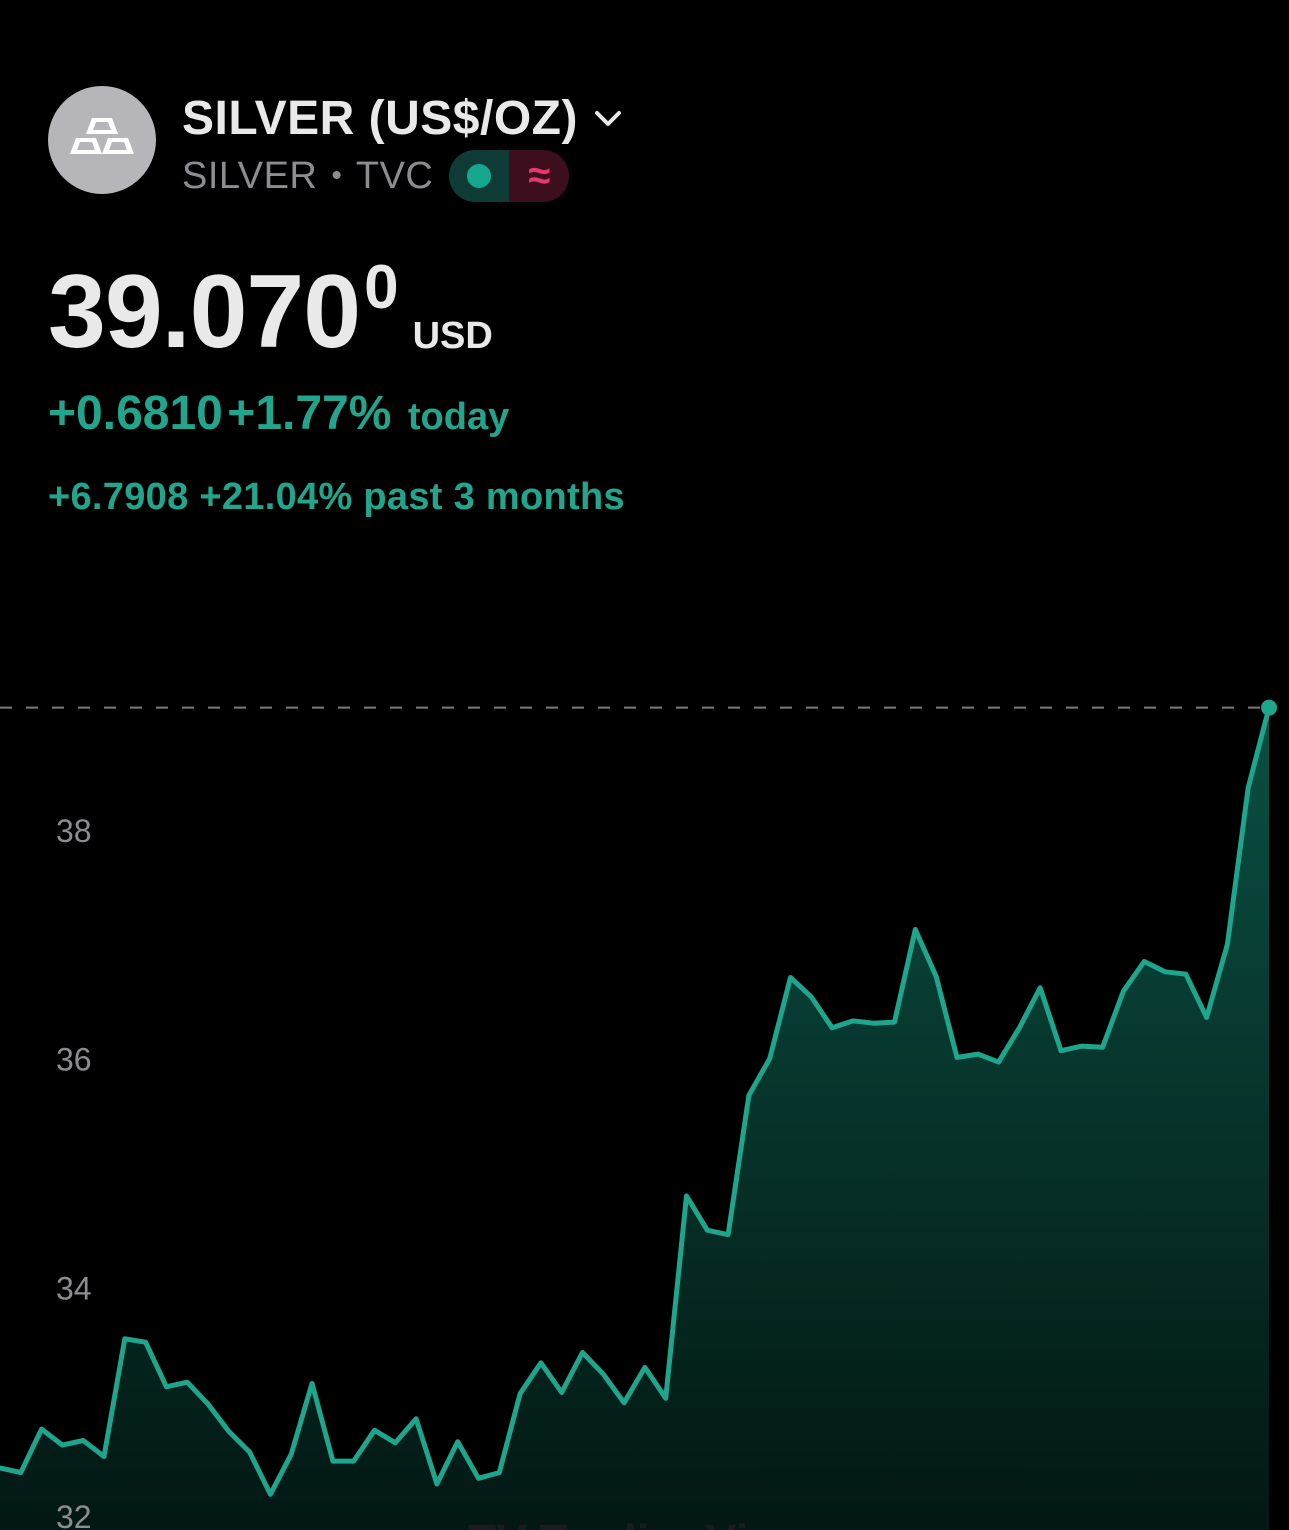 The image size is (1289, 1530). Describe the element at coordinates (381, 287) in the screenshot. I see `price-superscript: 0` at that location.